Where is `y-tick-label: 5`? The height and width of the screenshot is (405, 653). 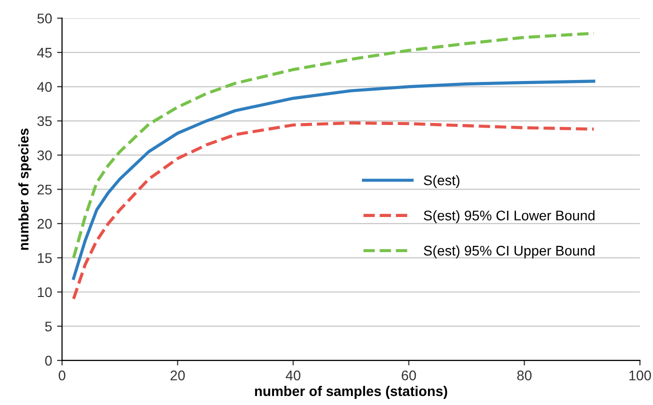 y-tick-label: 5 is located at coordinates (48, 327).